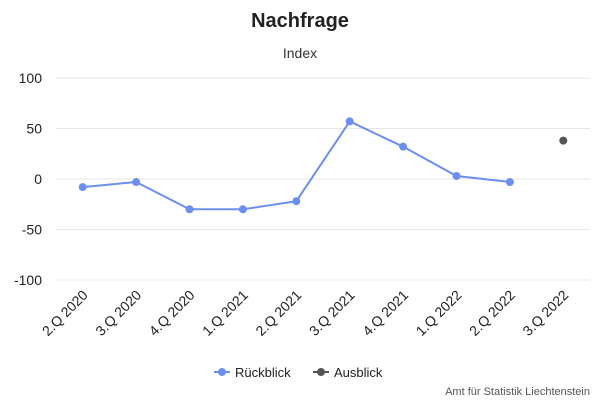  I want to click on legend: Rückblick Ausblick, so click(298, 372).